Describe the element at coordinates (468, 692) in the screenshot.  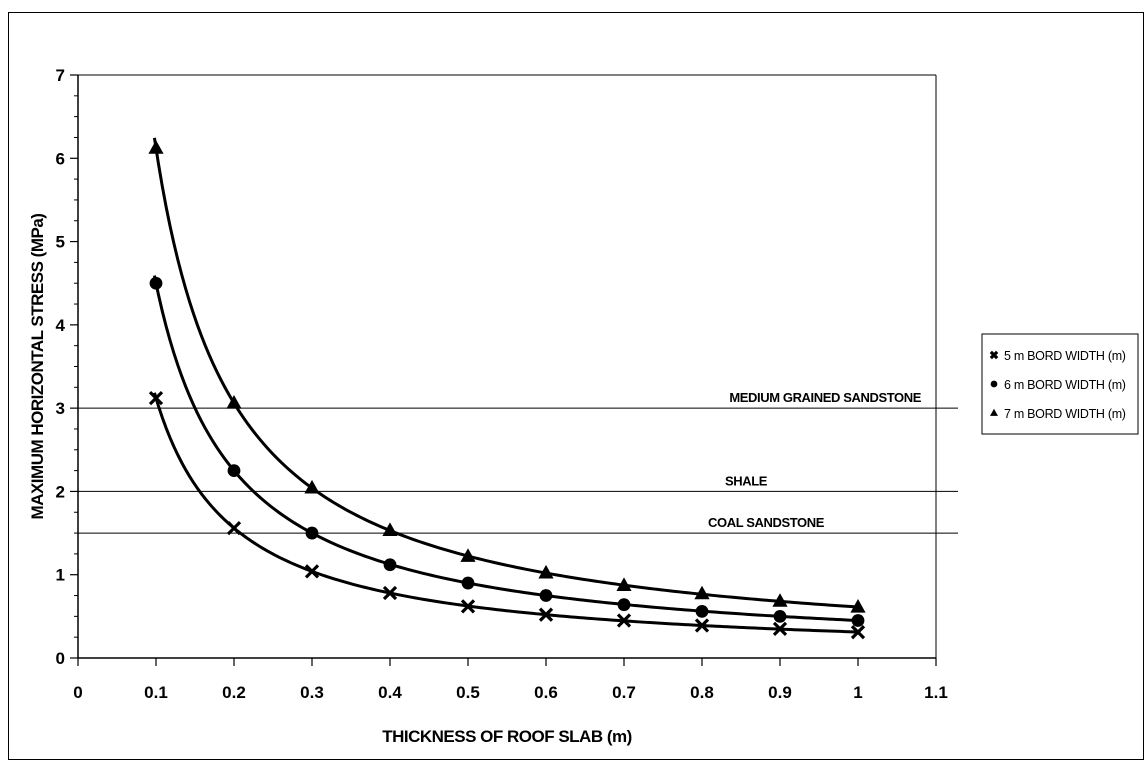
I see `x-tick-label: 0.5` at that location.